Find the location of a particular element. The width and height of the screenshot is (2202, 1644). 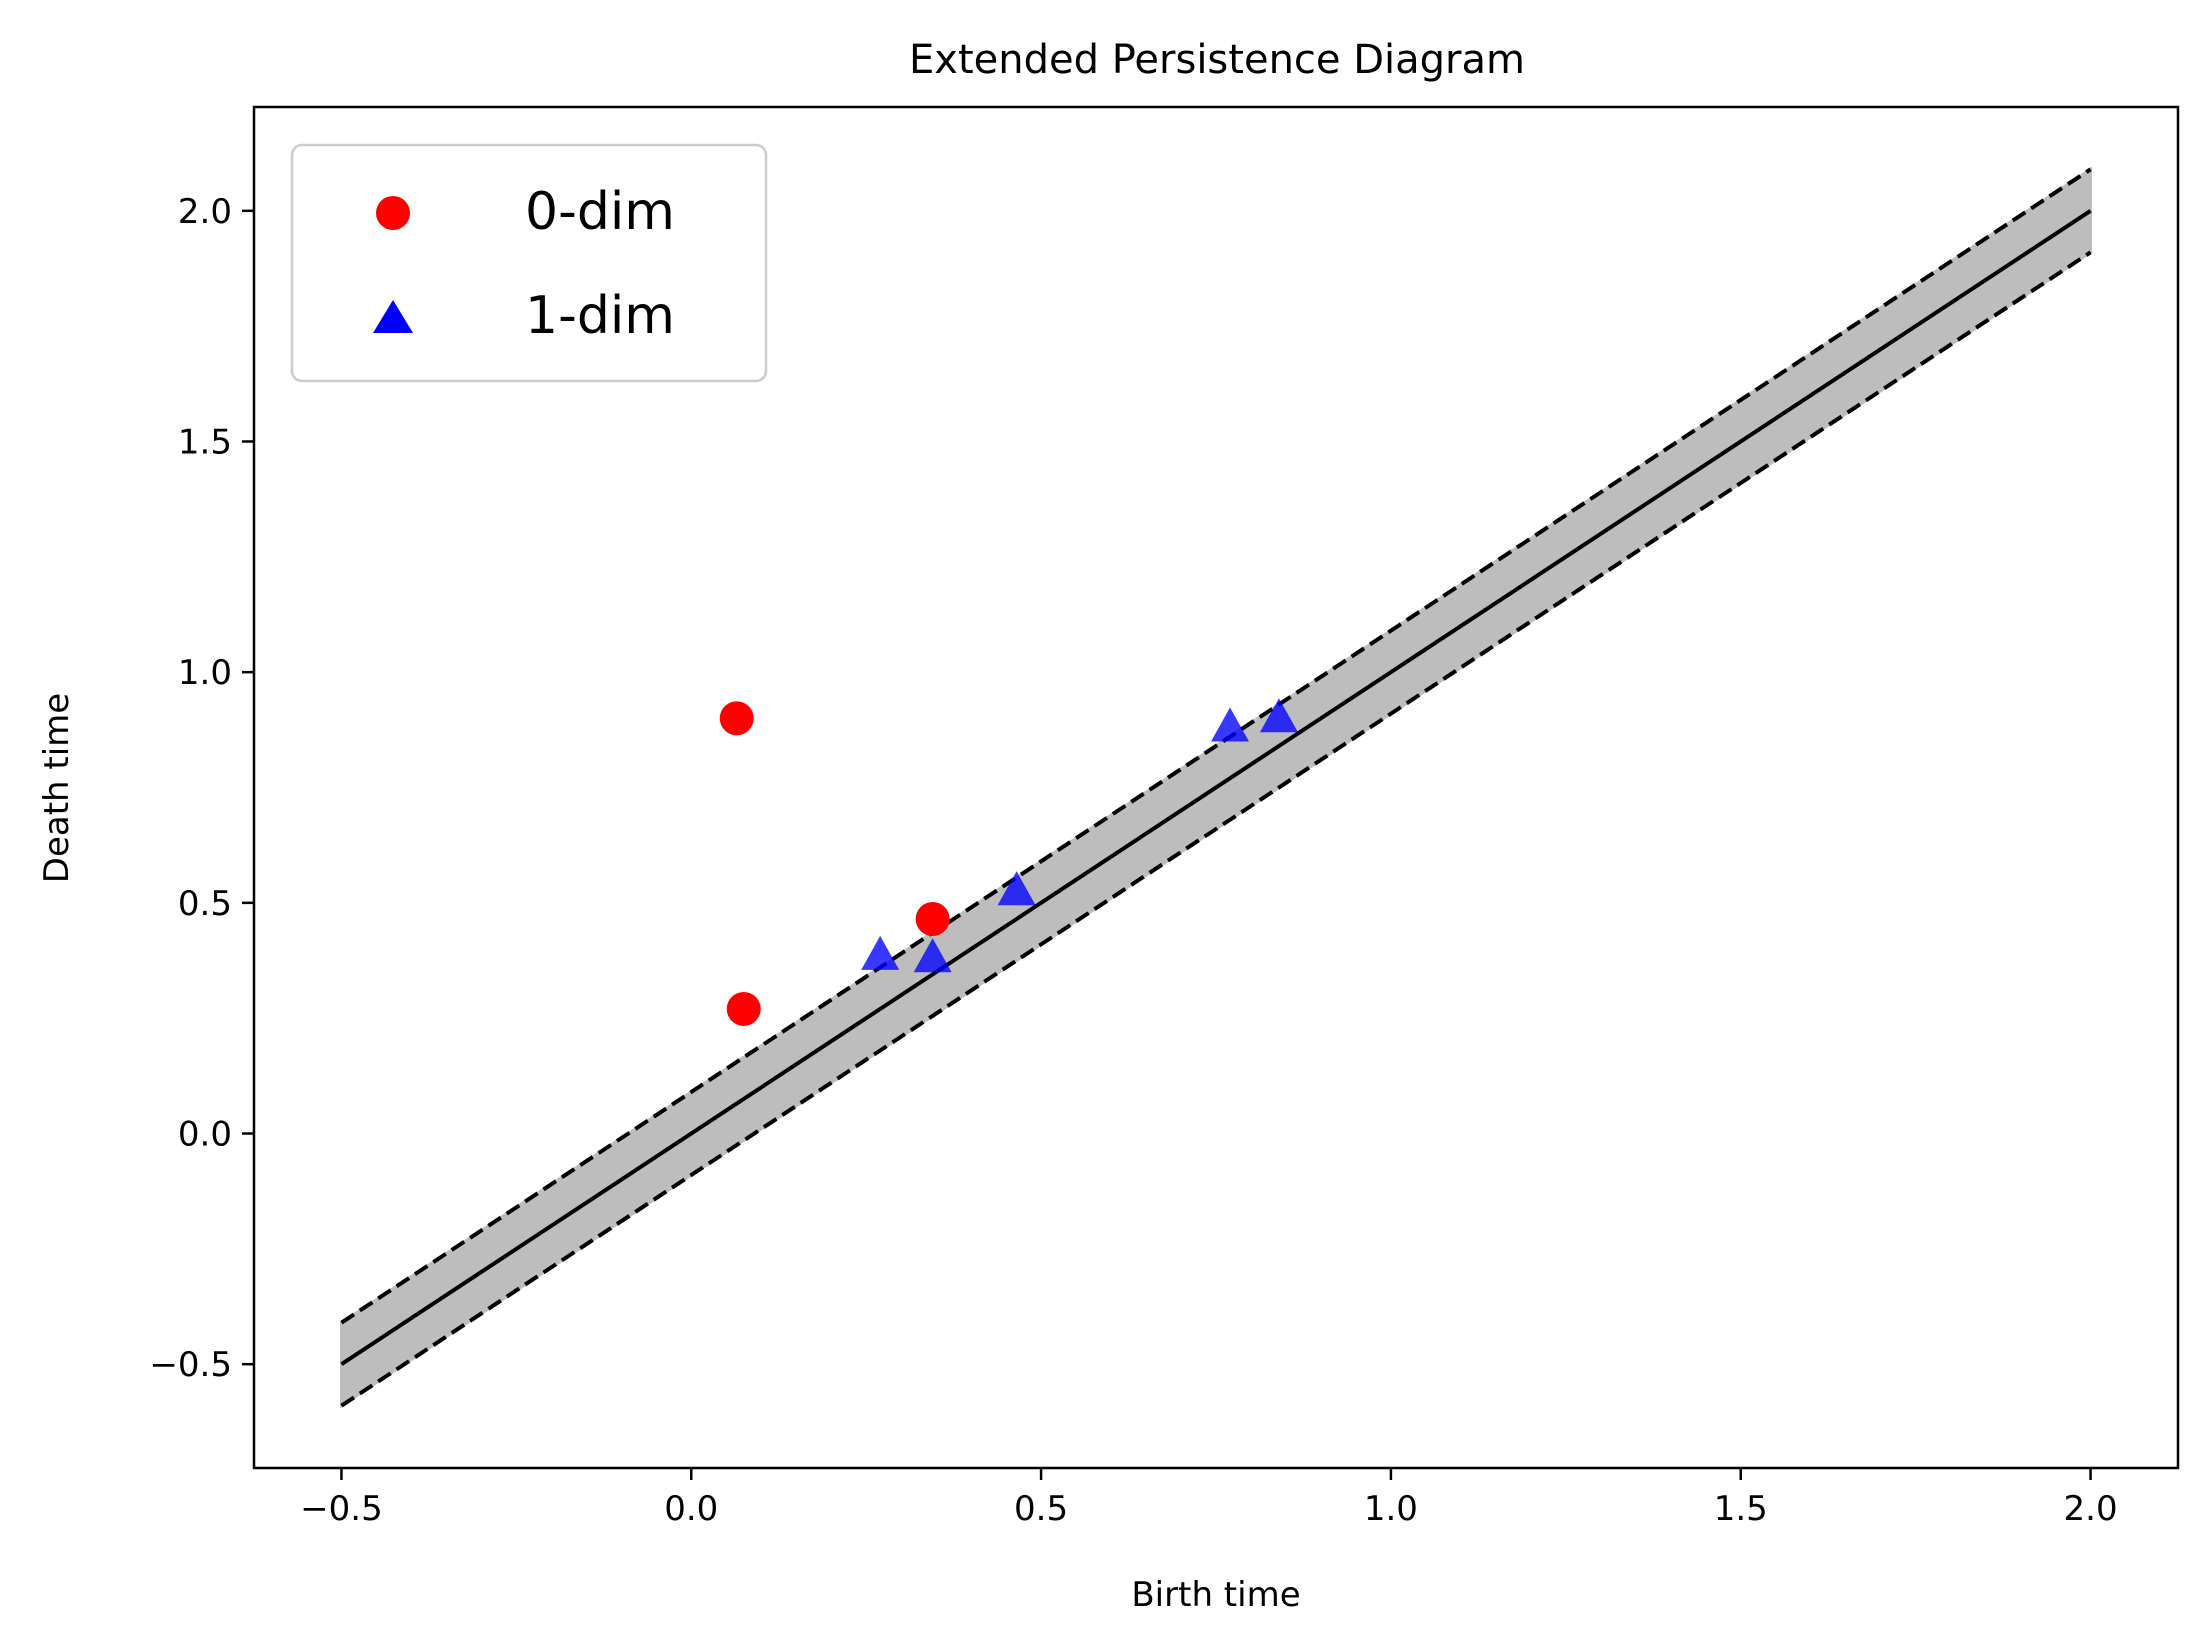

legend-marker-1-dim is located at coordinates (393, 316).